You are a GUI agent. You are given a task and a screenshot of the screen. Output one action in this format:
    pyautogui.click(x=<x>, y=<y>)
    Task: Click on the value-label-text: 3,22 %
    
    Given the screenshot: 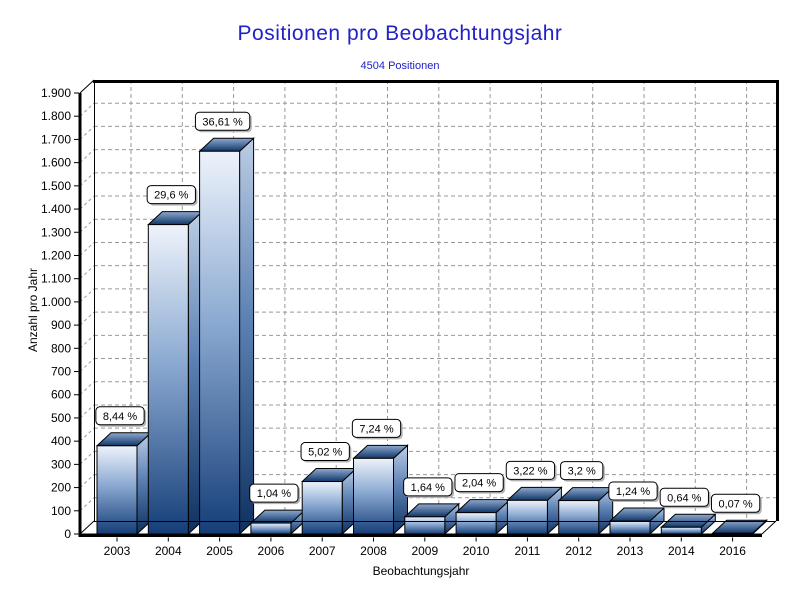 What is the action you would take?
    pyautogui.click(x=530, y=471)
    